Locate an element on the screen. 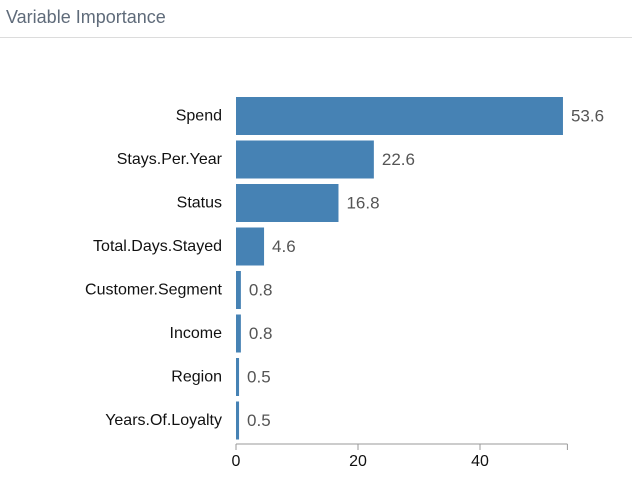 The width and height of the screenshot is (632, 494). panel-header: Variable Importance is located at coordinates (316, 19).